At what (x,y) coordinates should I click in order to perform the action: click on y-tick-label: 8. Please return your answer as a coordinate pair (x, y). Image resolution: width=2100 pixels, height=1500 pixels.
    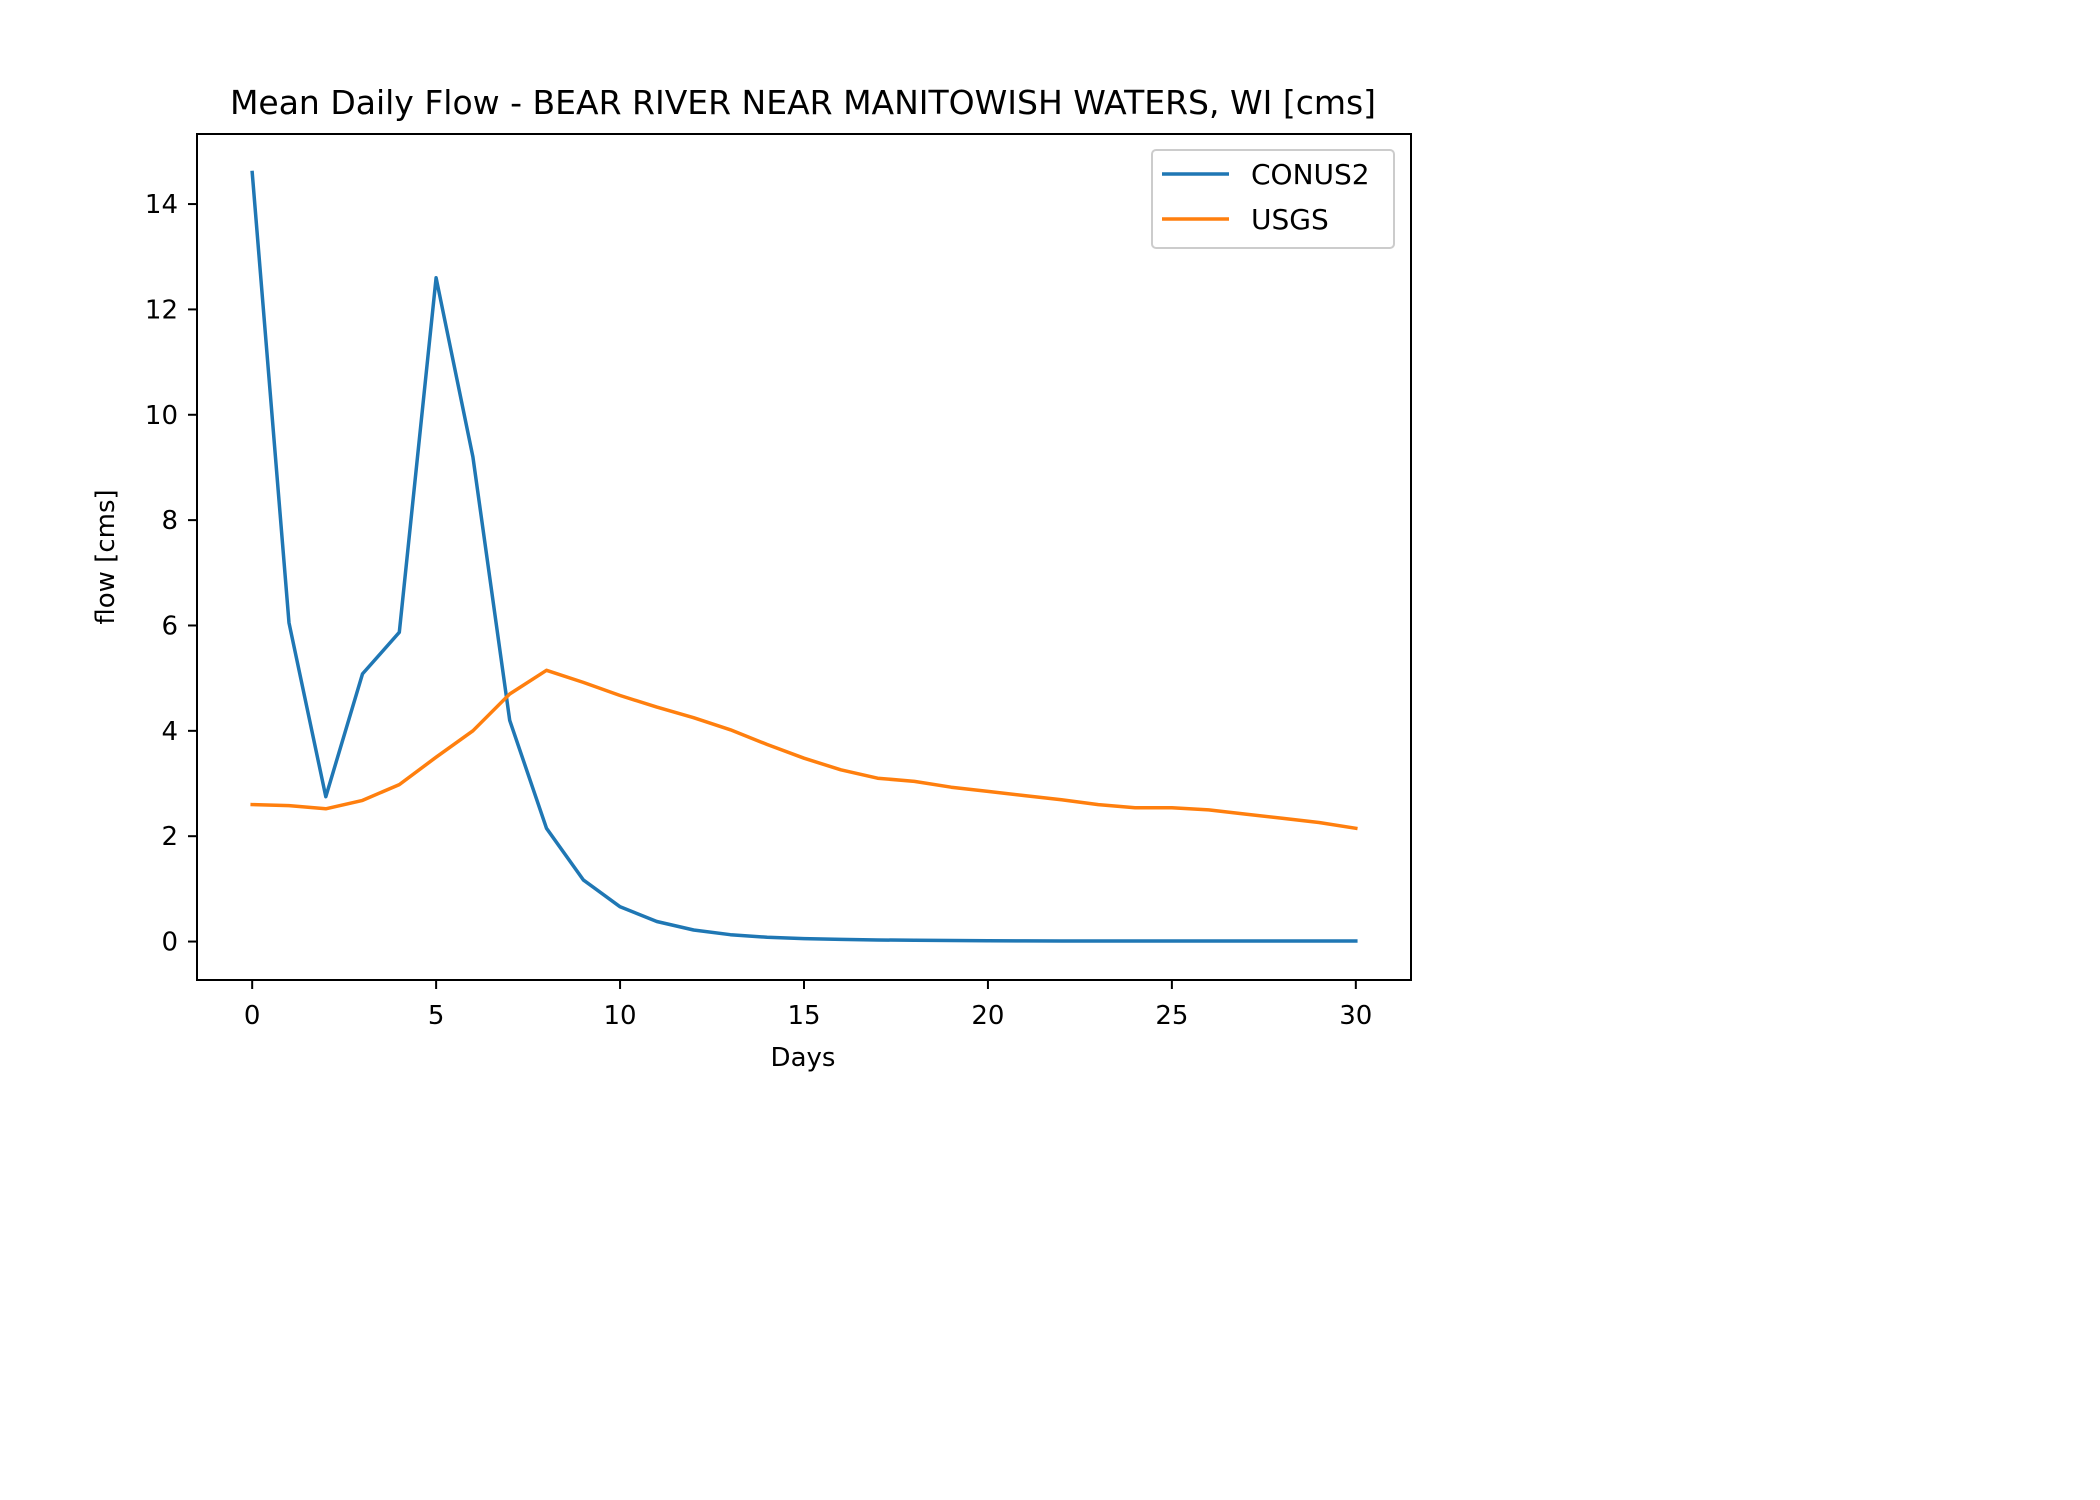
    Looking at the image, I should click on (169, 521).